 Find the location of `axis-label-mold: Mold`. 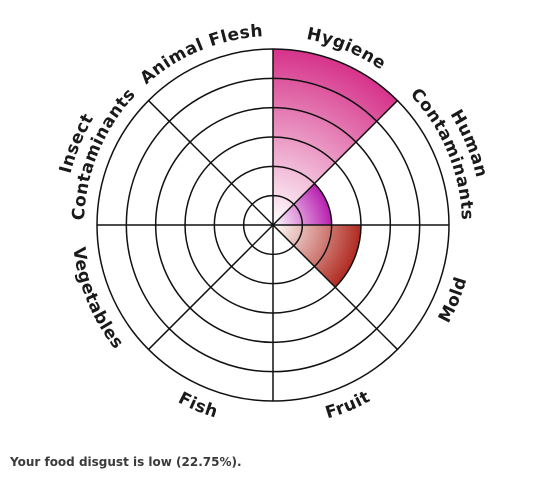

axis-label-mold: Mold is located at coordinates (453, 301).